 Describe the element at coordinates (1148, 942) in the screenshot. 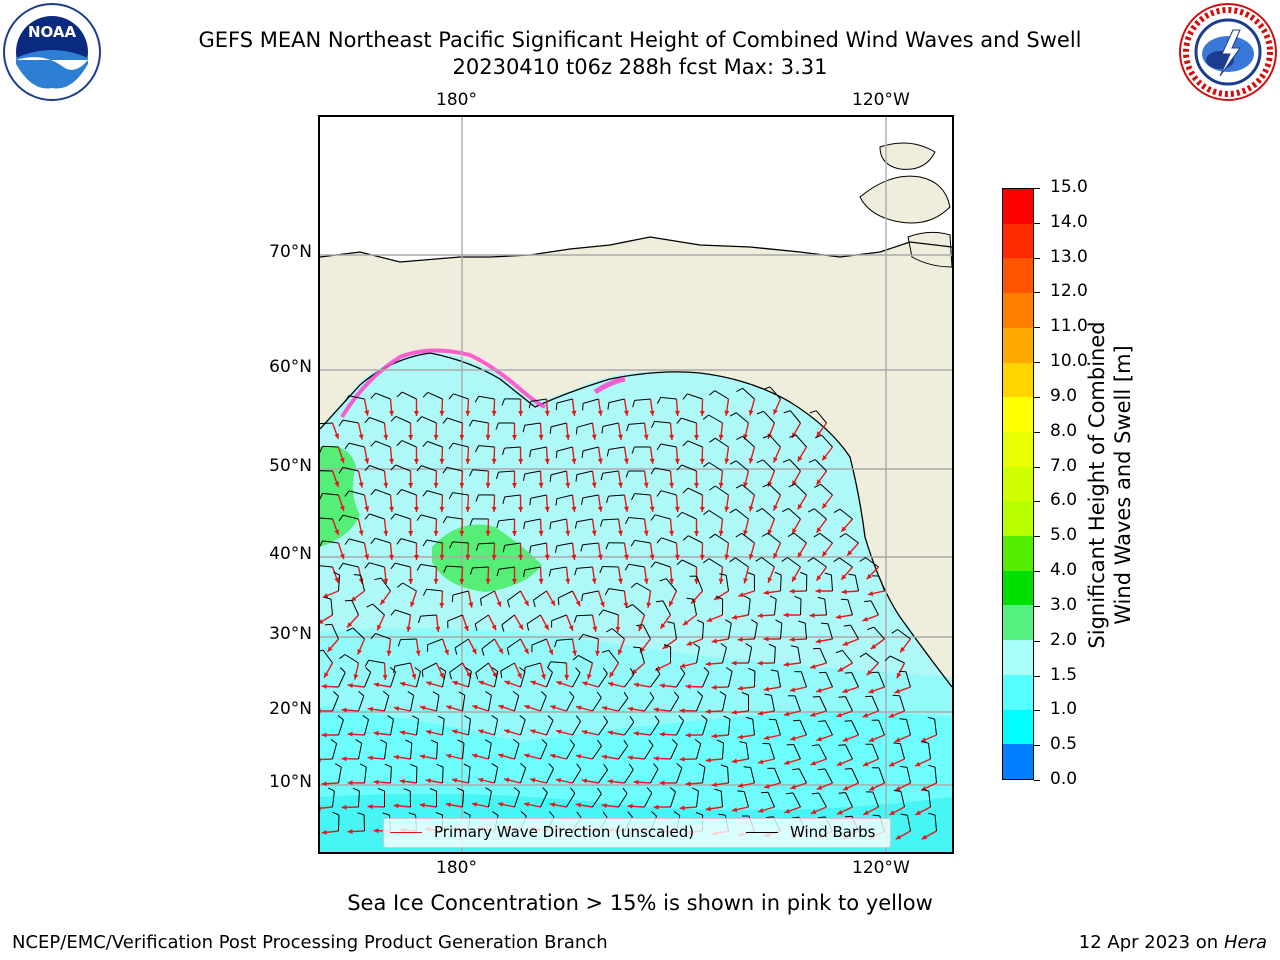

I see `footer-date: 12 Apr 2023 on` at that location.